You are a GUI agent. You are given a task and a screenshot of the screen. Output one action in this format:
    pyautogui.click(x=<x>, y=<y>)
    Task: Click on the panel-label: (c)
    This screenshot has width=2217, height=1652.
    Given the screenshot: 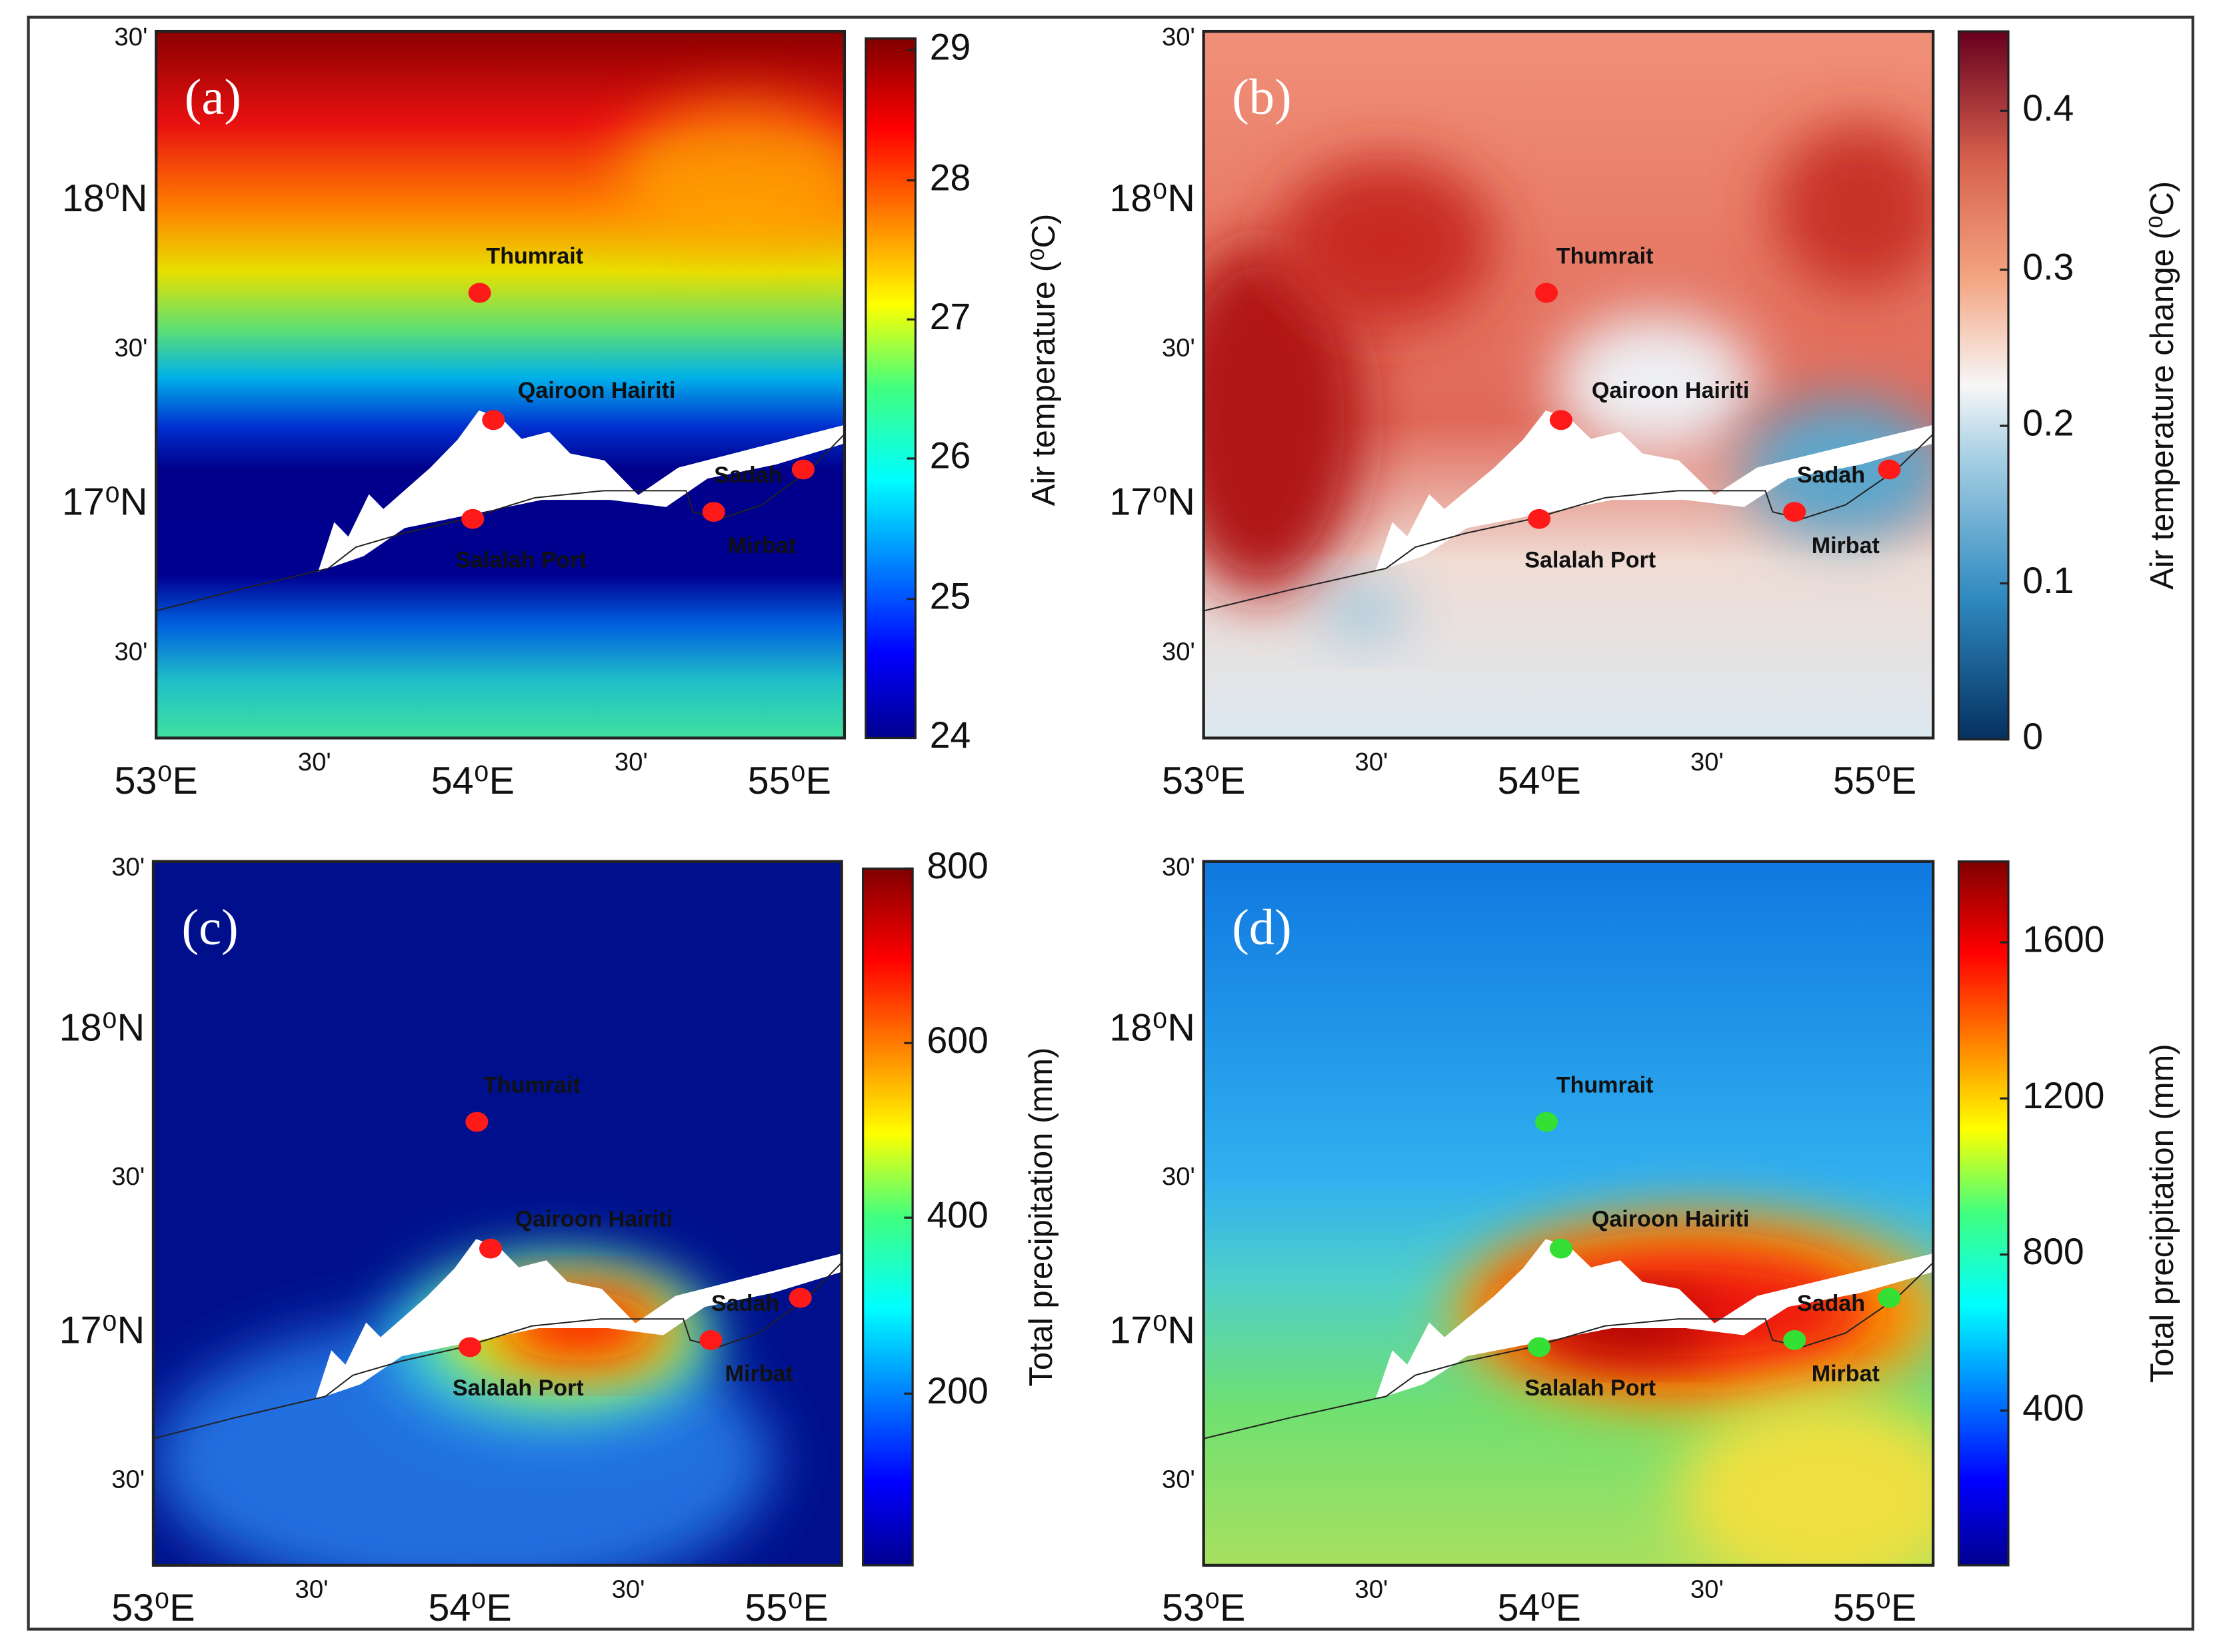 What is the action you would take?
    pyautogui.click(x=210, y=927)
    